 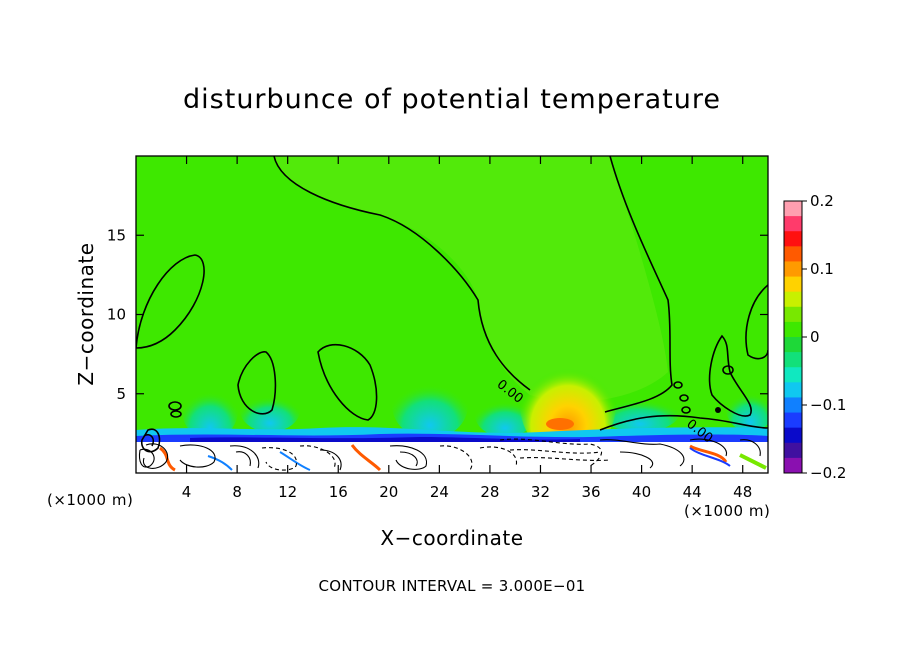 What do you see at coordinates (388, 492) in the screenshot?
I see `x-tick-label: 20` at bounding box center [388, 492].